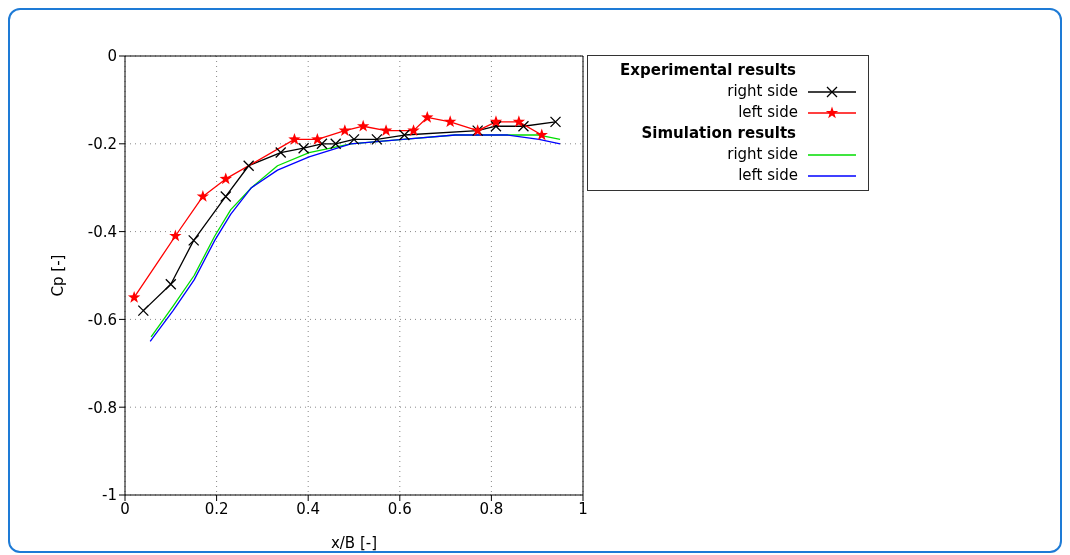 The width and height of the screenshot is (1070, 555). Describe the element at coordinates (708, 70) in the screenshot. I see `text: Experimental results` at that location.